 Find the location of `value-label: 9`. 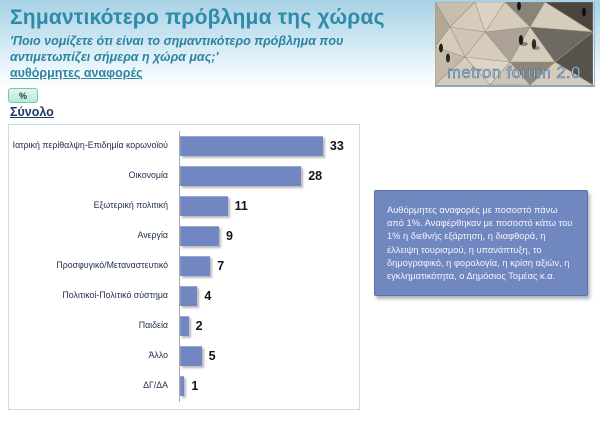

value-label: 9 is located at coordinates (229, 236).